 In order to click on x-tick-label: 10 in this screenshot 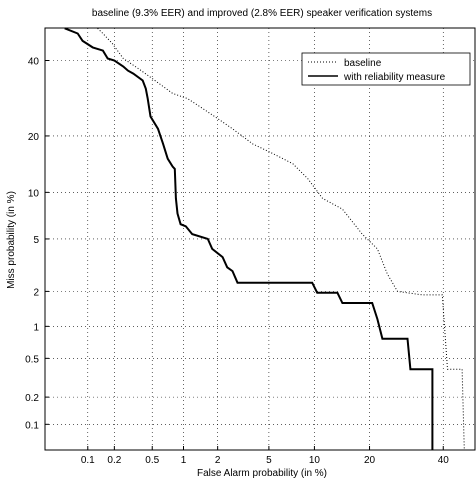, I will do `click(315, 460)`.